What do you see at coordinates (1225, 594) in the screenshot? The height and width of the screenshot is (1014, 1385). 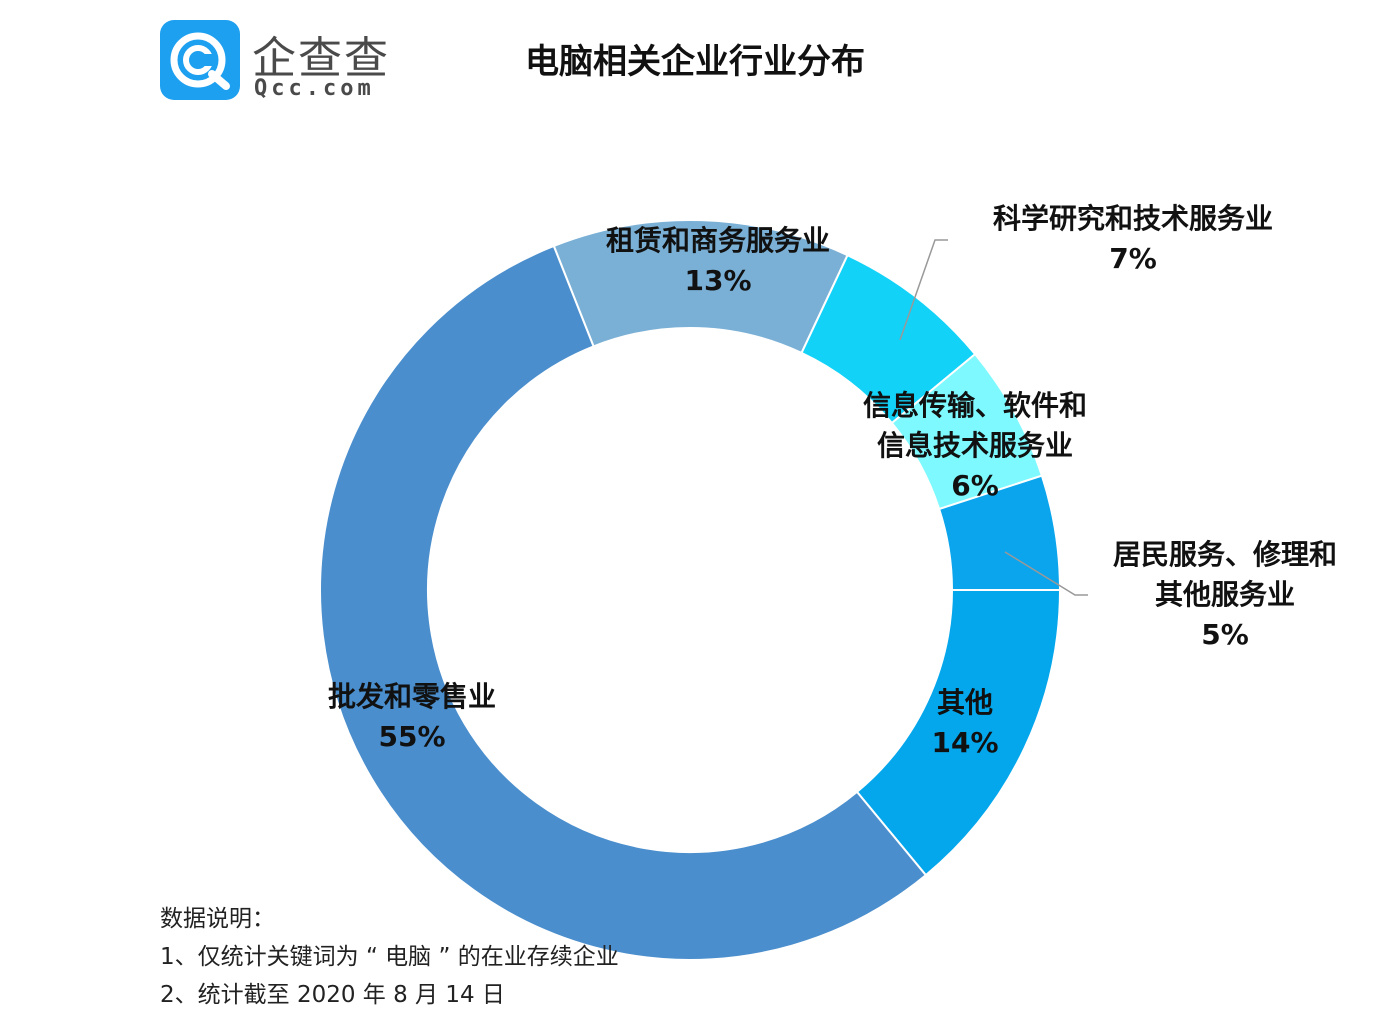 I see `slice-label-name-3-1: 其他服务业` at bounding box center [1225, 594].